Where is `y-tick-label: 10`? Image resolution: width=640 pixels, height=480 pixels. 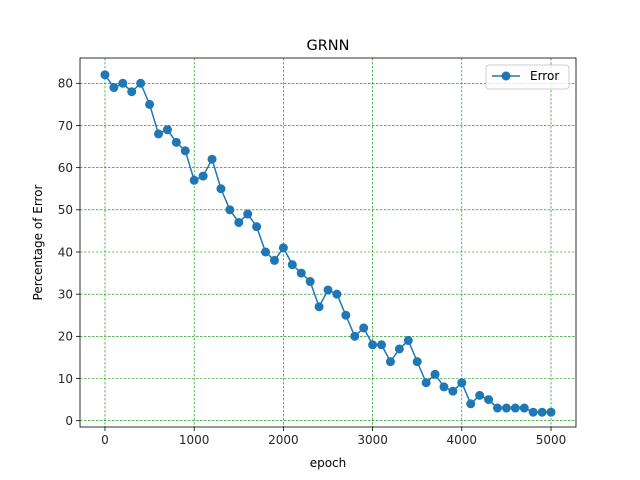 y-tick-label: 10 is located at coordinates (65, 379).